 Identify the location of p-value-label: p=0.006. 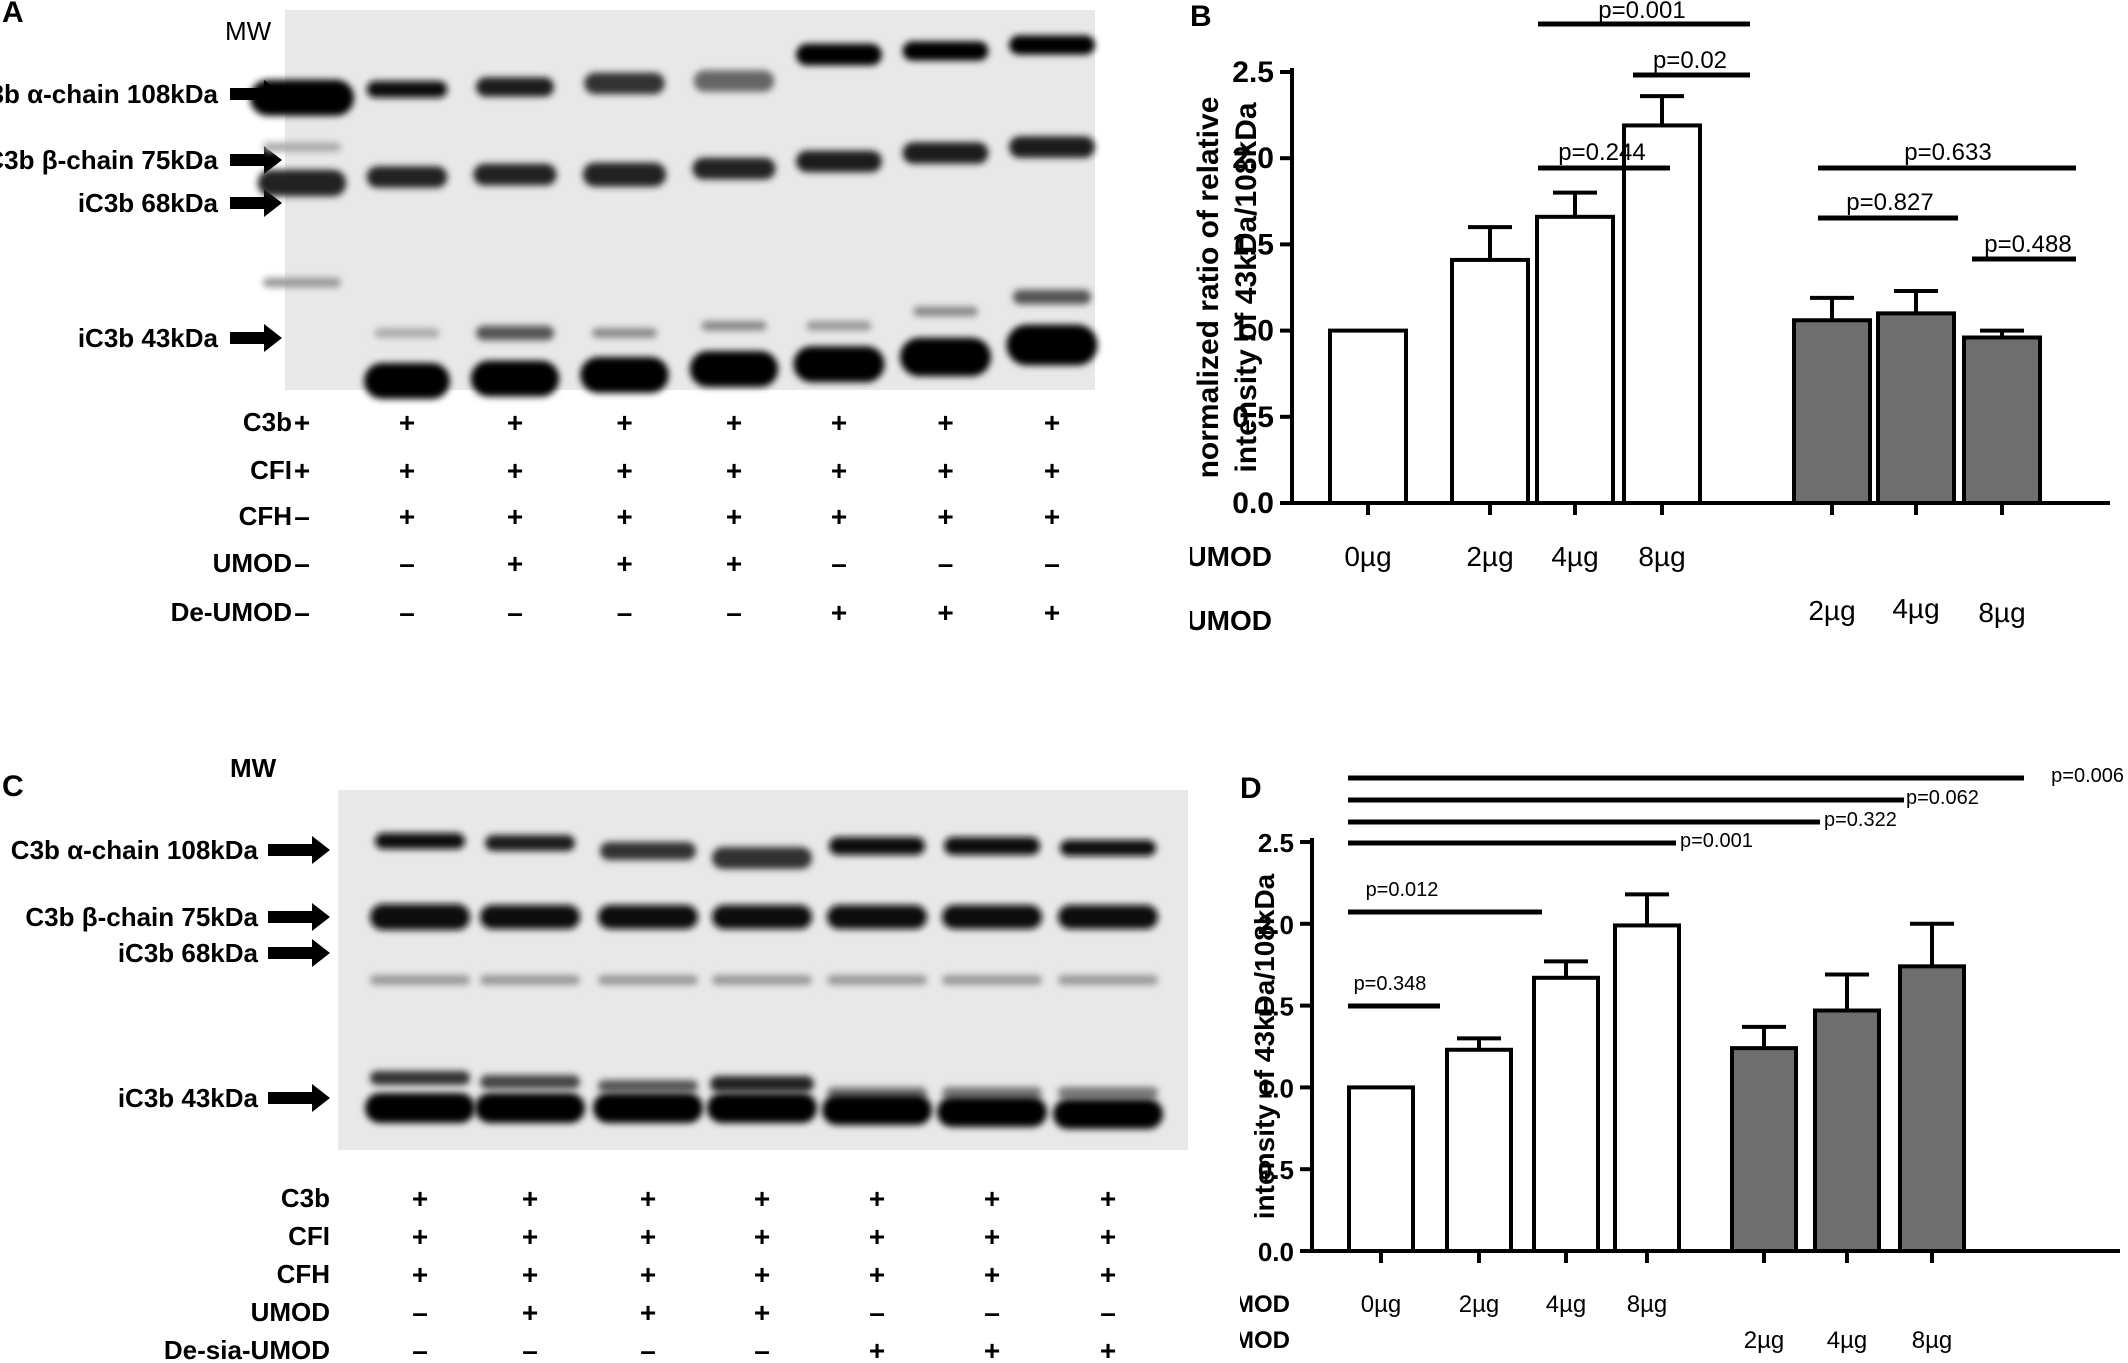
(2087, 776).